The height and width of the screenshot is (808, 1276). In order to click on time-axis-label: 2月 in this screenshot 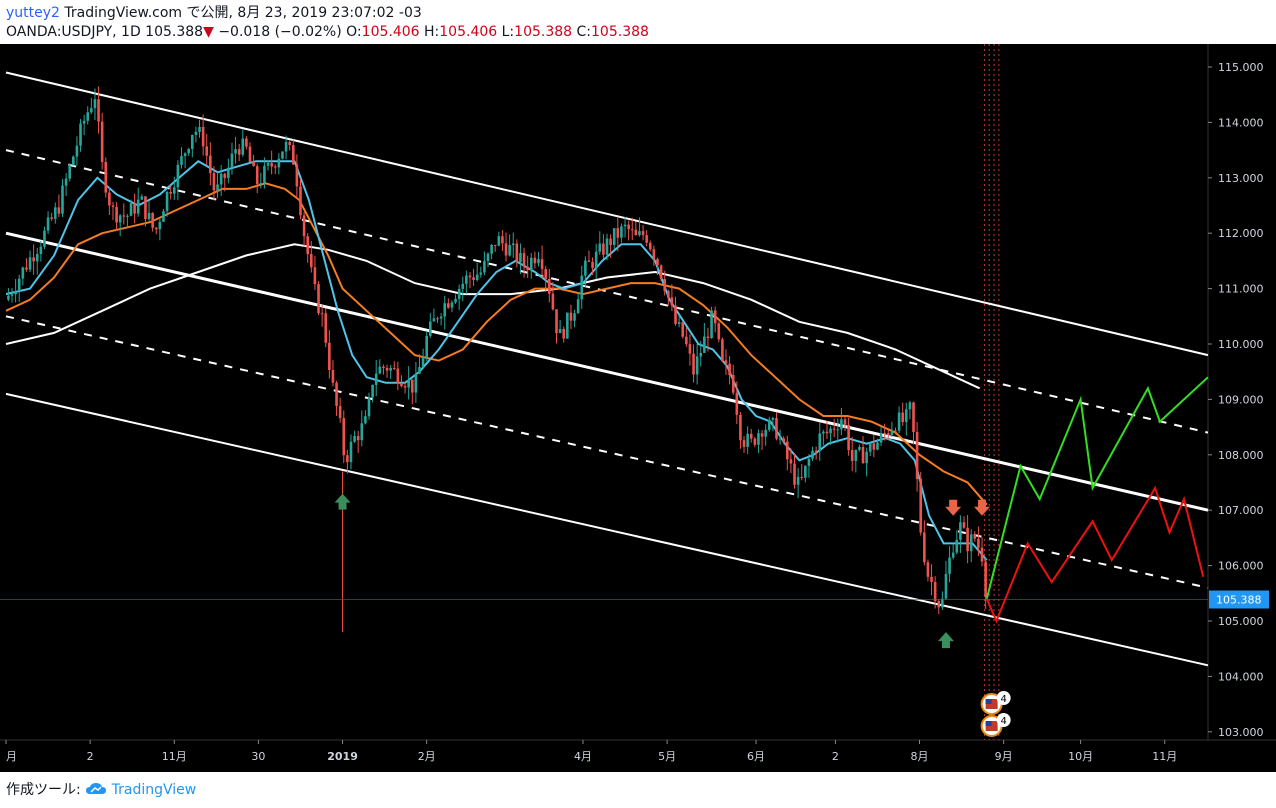, I will do `click(427, 756)`.